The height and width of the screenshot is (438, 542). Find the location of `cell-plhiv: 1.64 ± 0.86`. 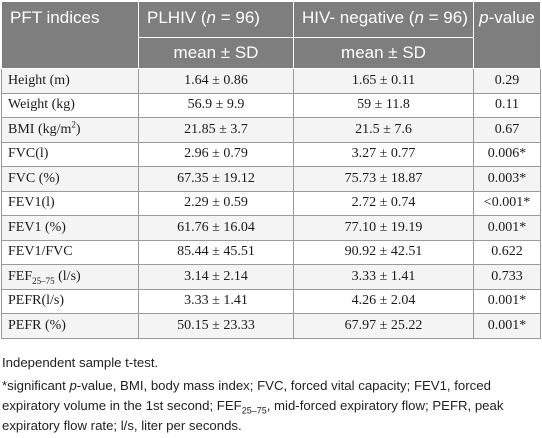

cell-plhiv: 1.64 ± 0.86 is located at coordinates (216, 81).